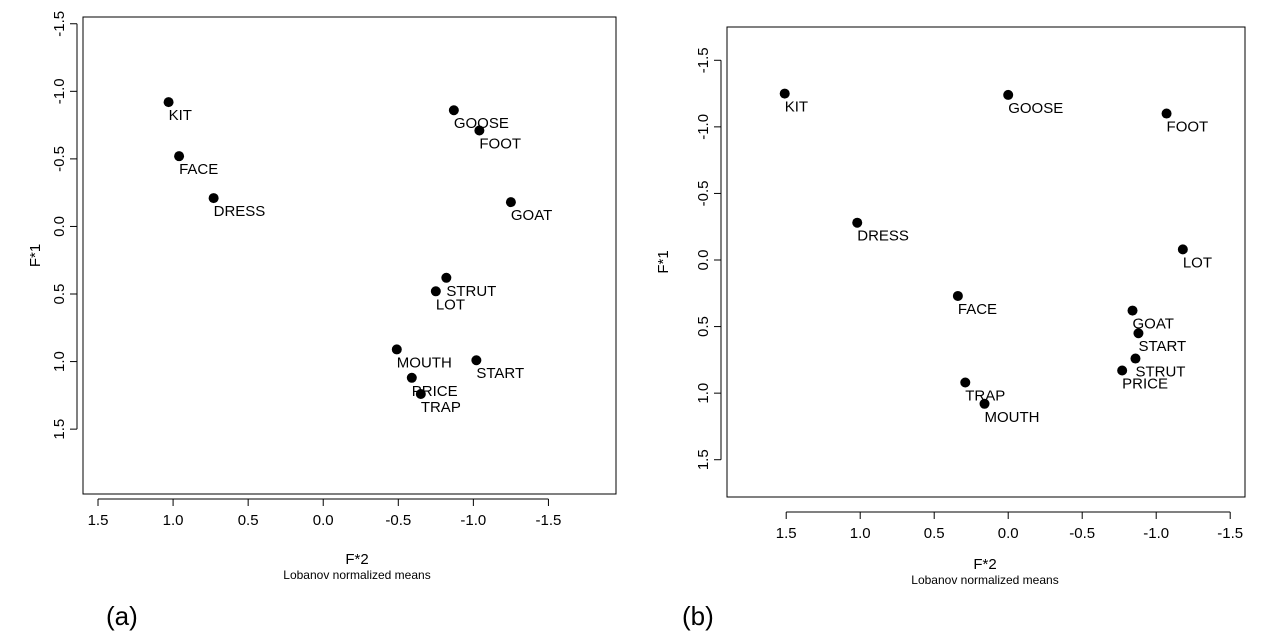 Image resolution: width=1262 pixels, height=634 pixels. I want to click on panel-tag: (b), so click(698, 616).